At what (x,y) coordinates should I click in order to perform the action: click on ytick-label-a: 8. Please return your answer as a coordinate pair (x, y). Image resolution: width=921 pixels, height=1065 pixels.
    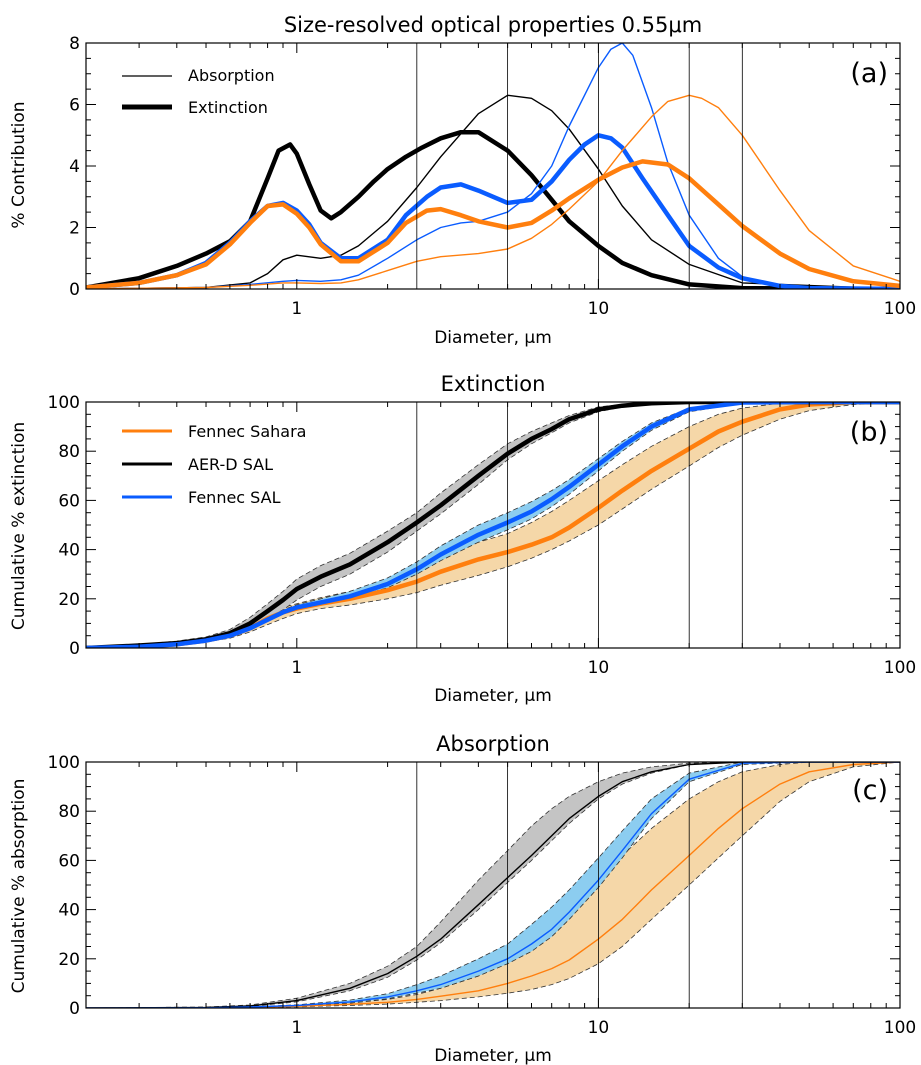
    Looking at the image, I should click on (74, 44).